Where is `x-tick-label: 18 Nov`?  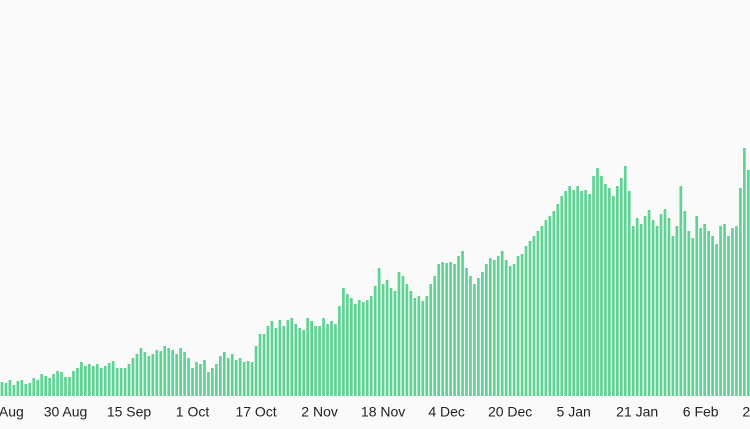 x-tick-label: 18 Nov is located at coordinates (383, 412).